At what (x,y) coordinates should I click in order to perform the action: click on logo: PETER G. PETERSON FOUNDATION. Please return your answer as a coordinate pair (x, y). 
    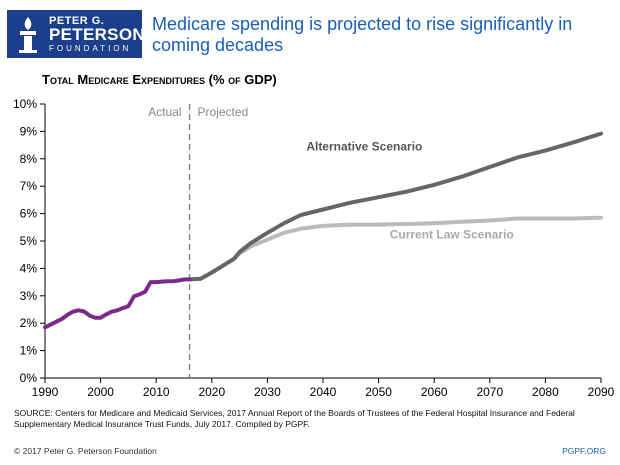
    Looking at the image, I should click on (76, 34).